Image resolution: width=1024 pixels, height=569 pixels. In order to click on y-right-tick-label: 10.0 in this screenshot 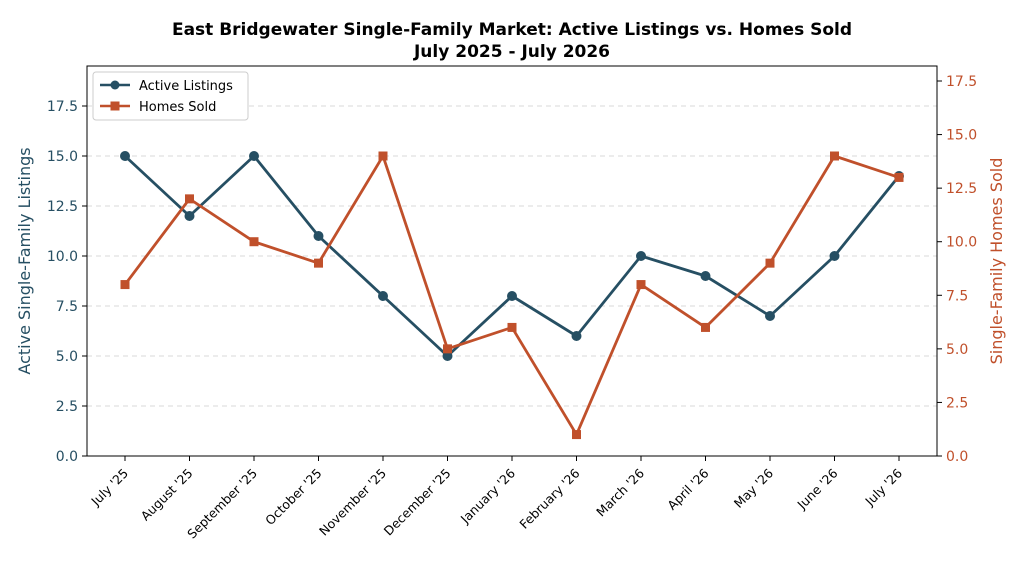, I will do `click(961, 243)`.